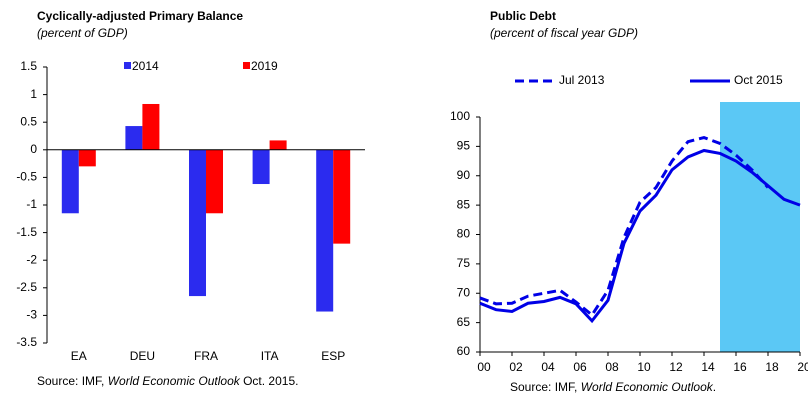  What do you see at coordinates (772, 367) in the screenshot?
I see `x-tick-label: 18` at bounding box center [772, 367].